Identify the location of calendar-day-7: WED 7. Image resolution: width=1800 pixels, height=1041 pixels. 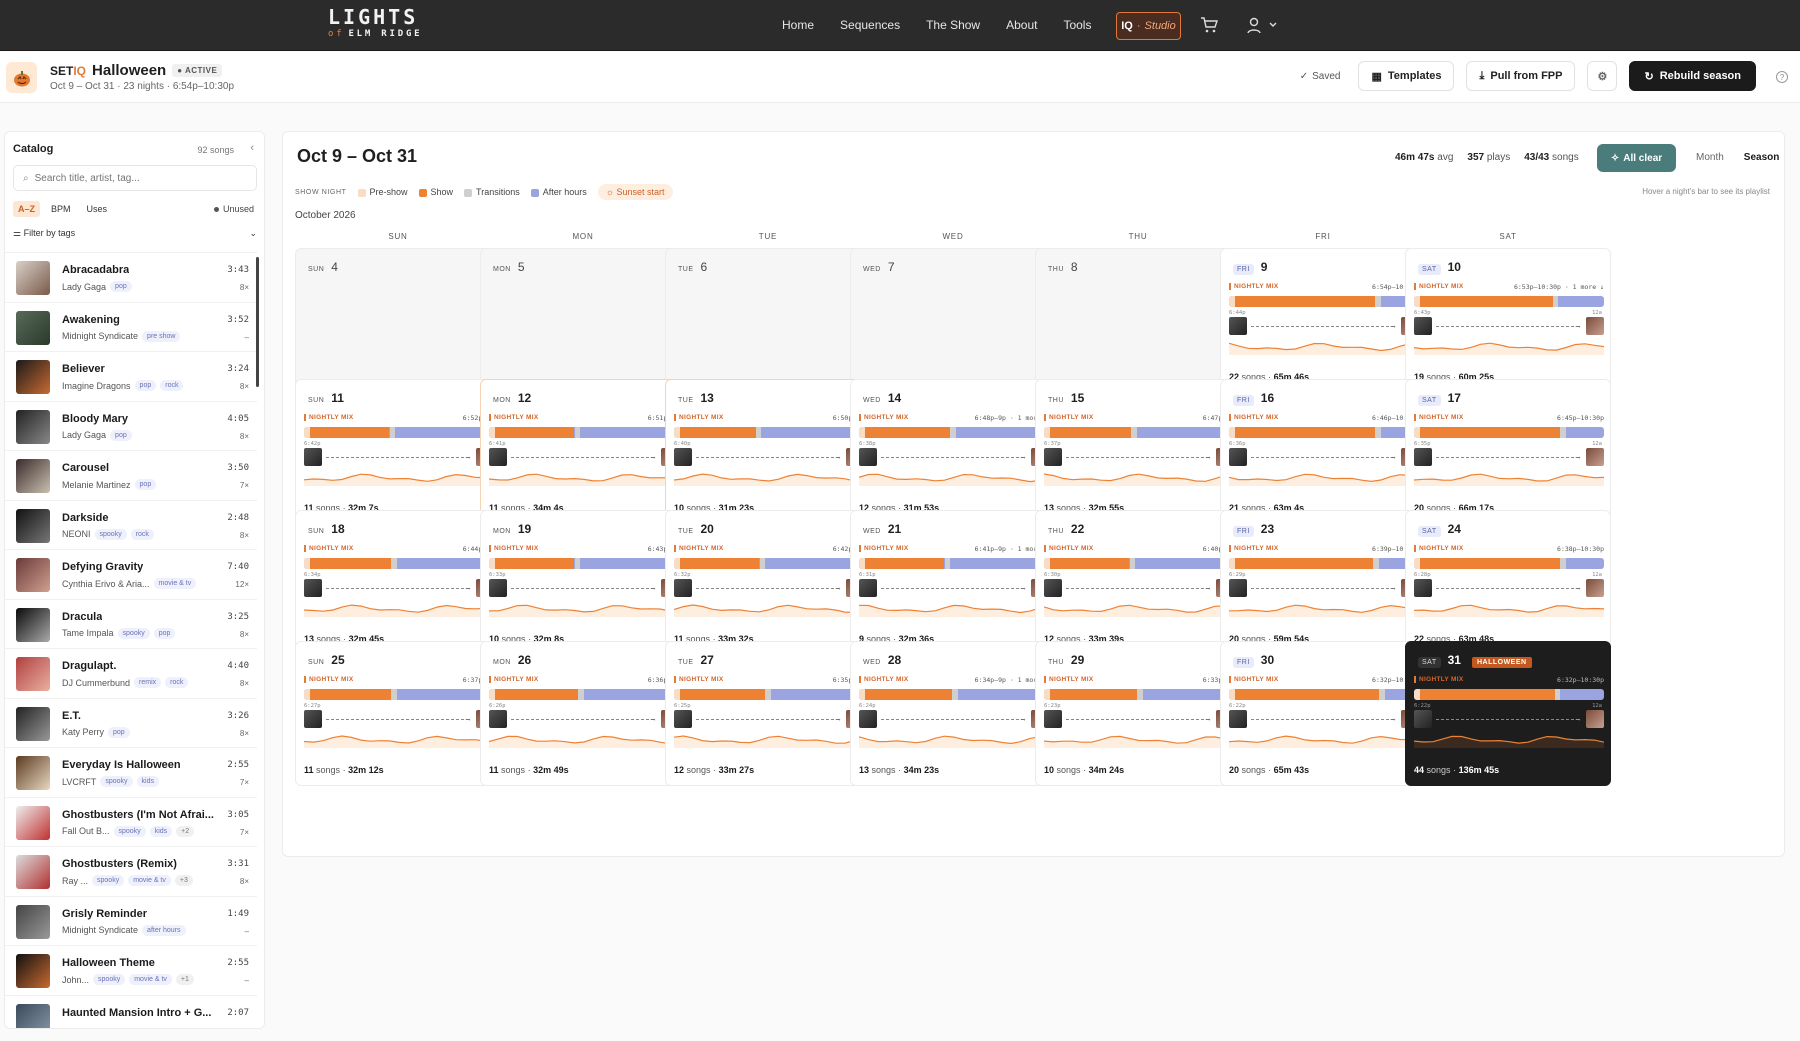
(953, 320).